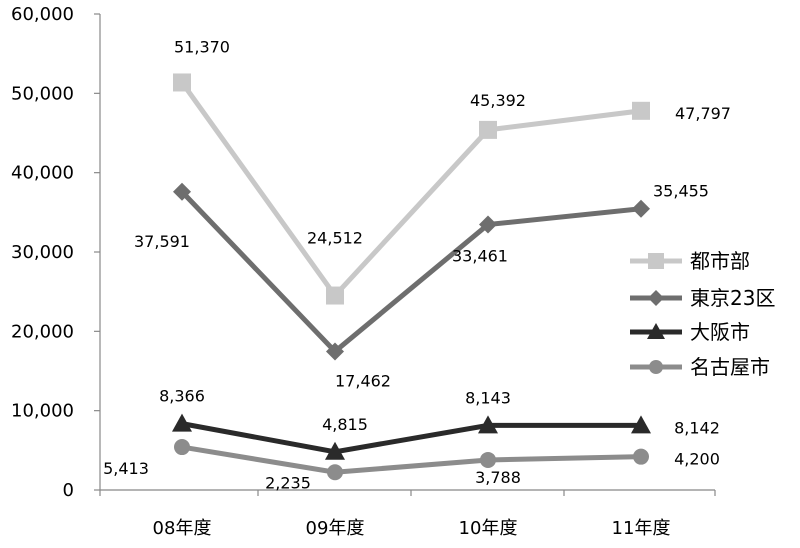  Describe the element at coordinates (126, 468) in the screenshot. I see `data-label: 5,413` at that location.